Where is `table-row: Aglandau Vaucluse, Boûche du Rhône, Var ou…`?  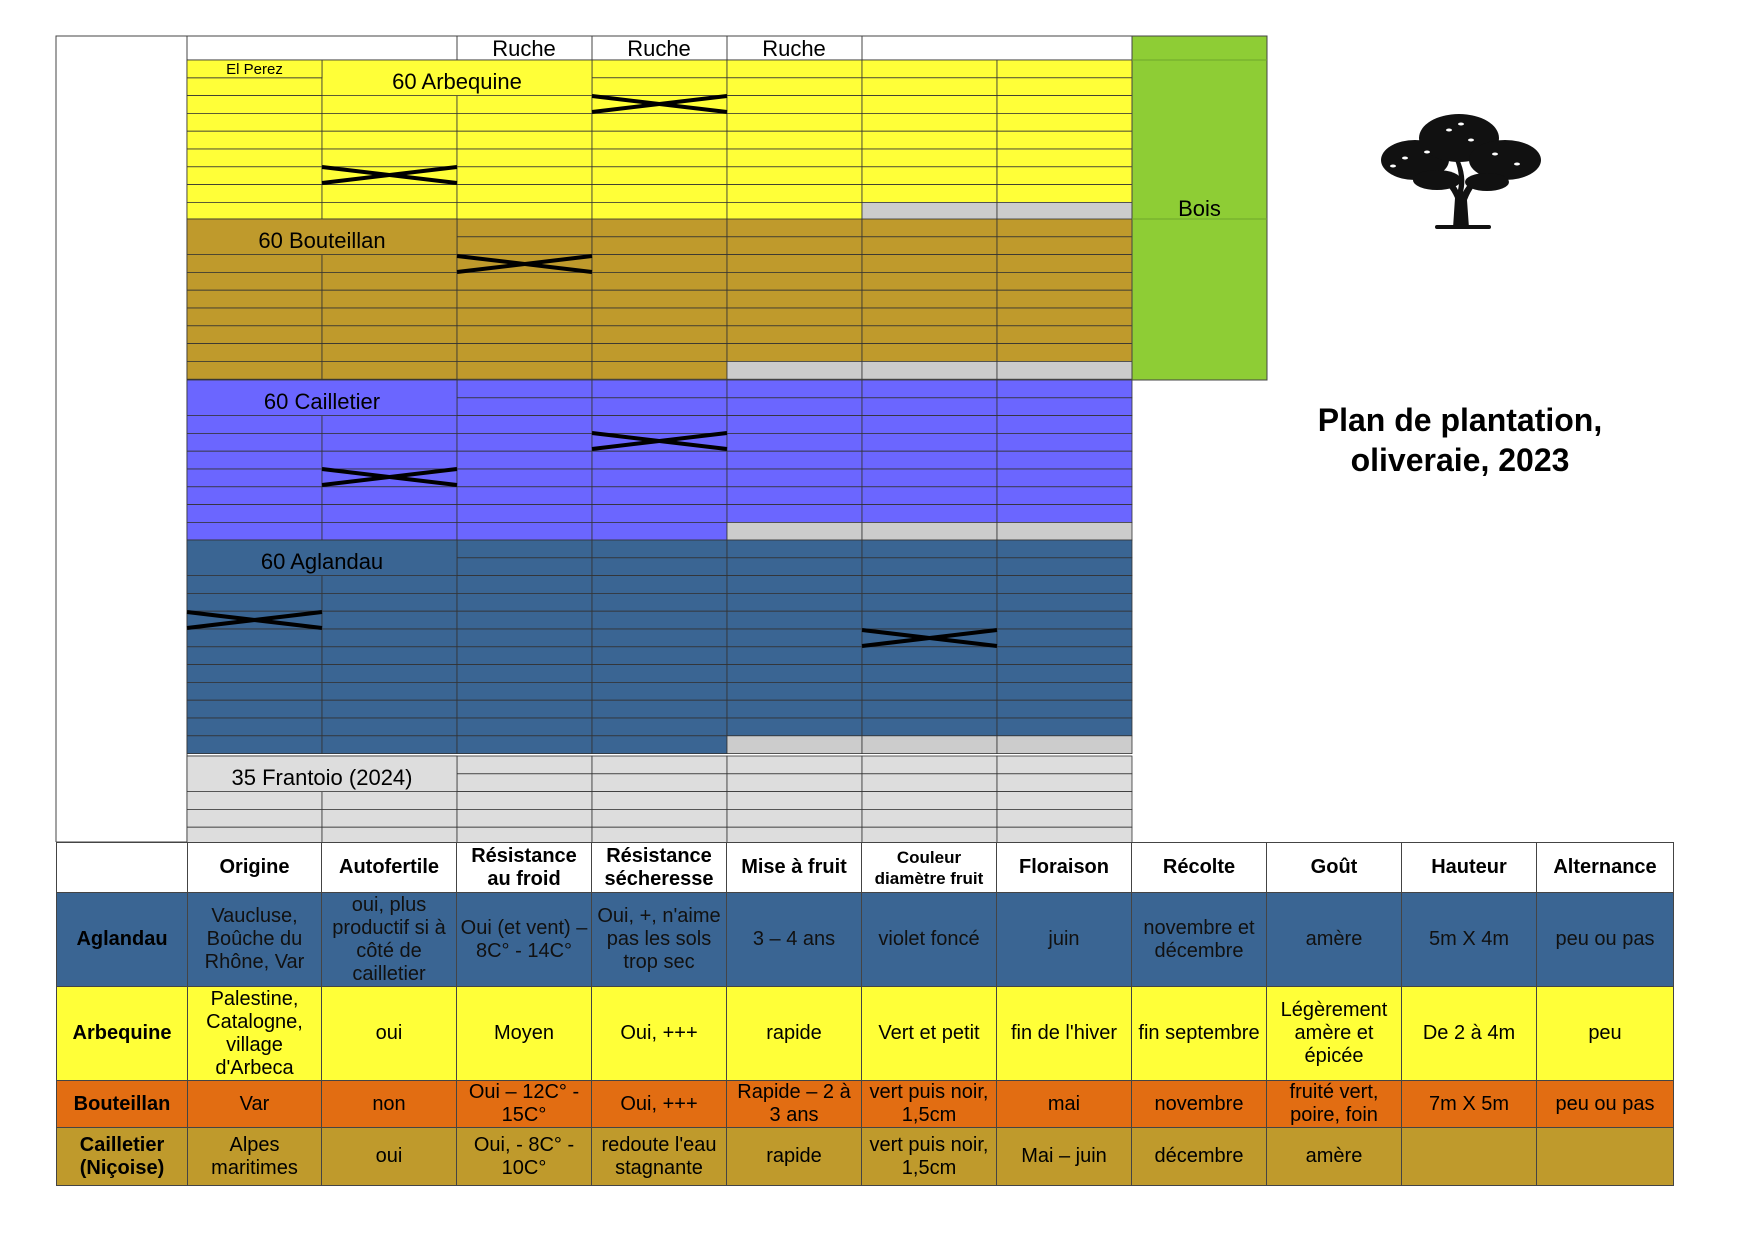 table-row: Aglandau Vaucluse, Boûche du Rhône, Var ou… is located at coordinates (865, 939).